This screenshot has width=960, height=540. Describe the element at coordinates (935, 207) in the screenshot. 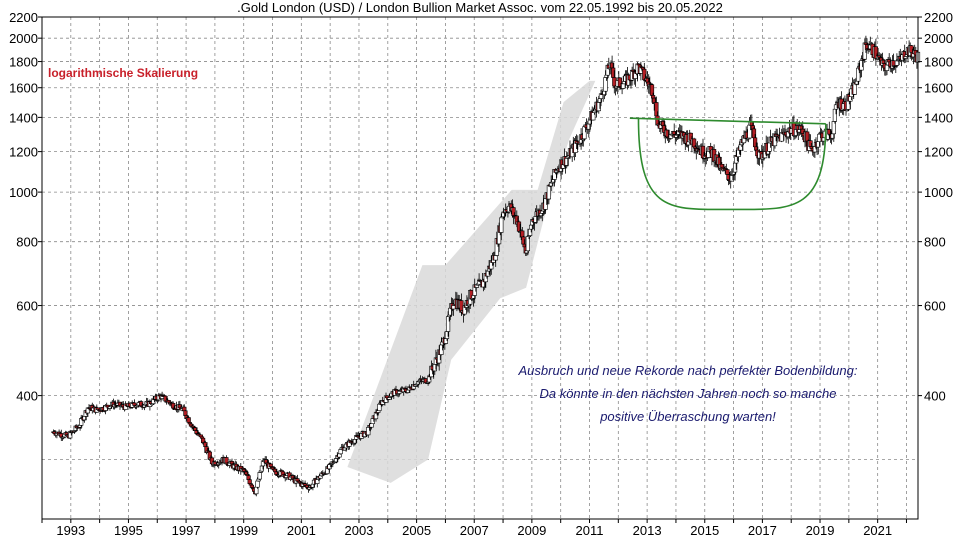

I see `y-axis-right: 2200 2000 1800 1600 1400 1200 1000 800 600 400` at that location.